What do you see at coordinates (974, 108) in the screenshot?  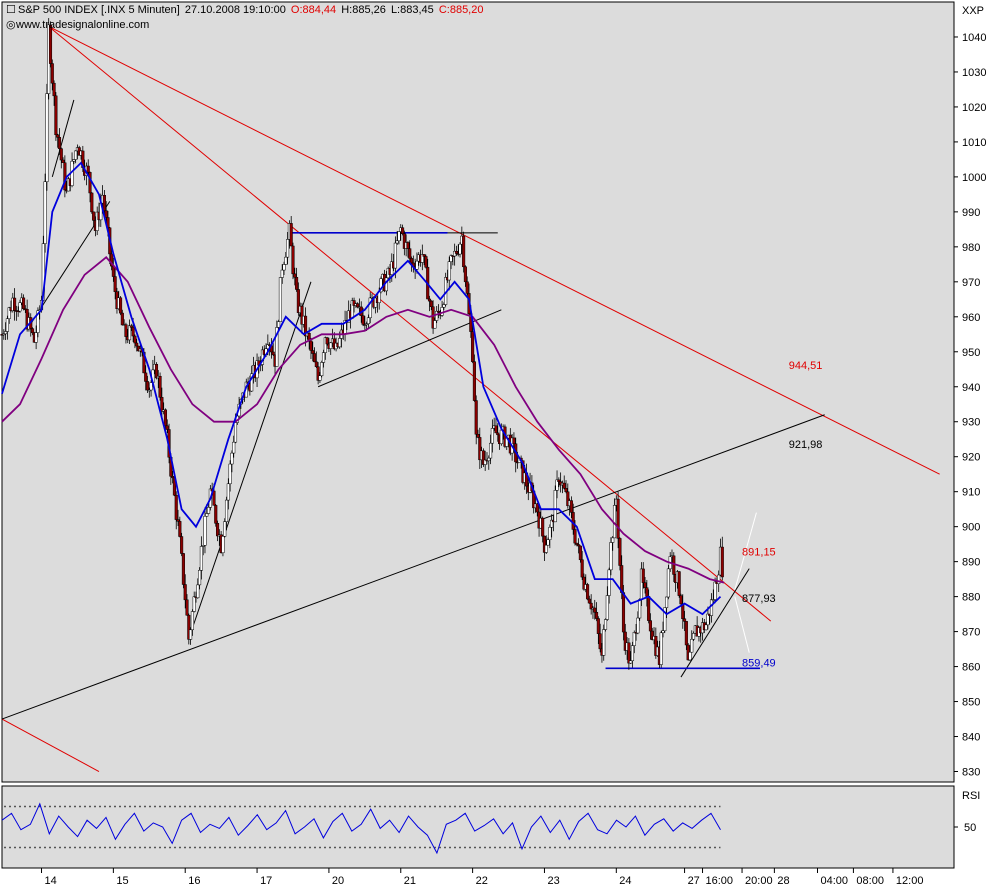 I see `y-tick-label-1020: 1020` at bounding box center [974, 108].